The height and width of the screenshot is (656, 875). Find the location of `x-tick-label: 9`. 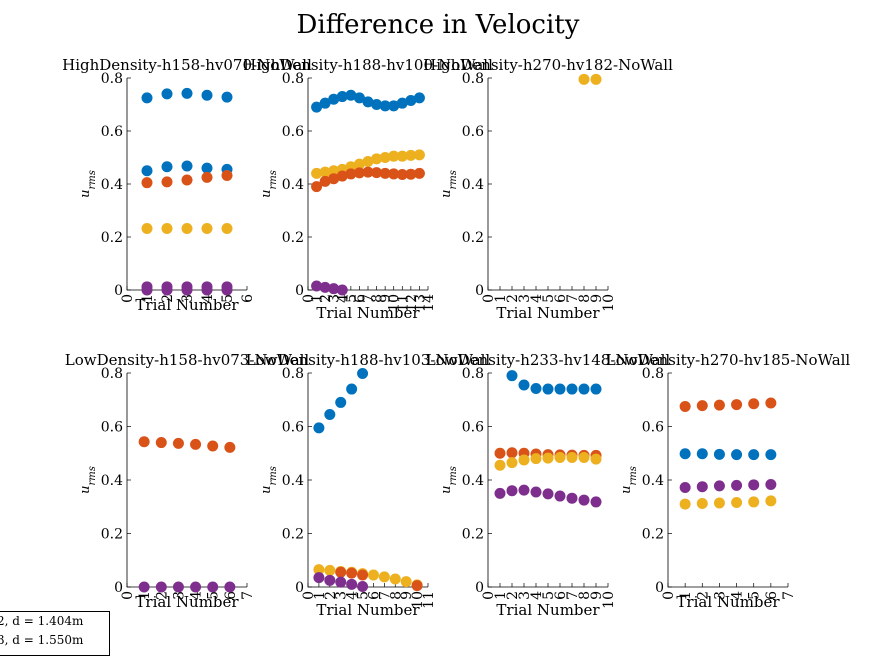

x-tick-label: 9 is located at coordinates (597, 595).